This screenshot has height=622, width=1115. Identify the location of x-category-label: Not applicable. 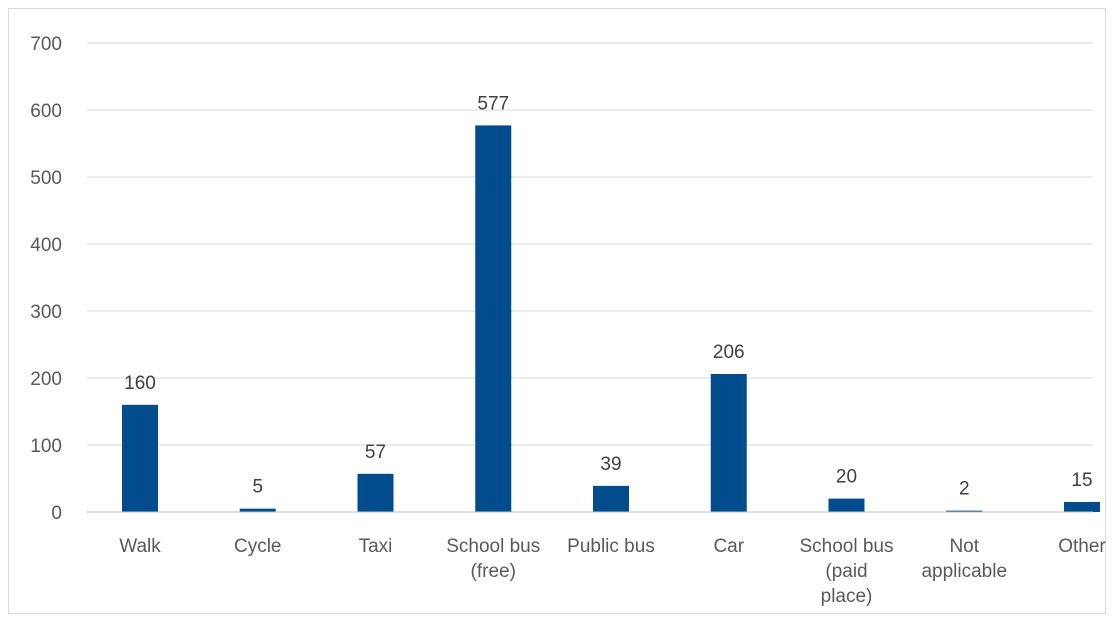
(964, 559).